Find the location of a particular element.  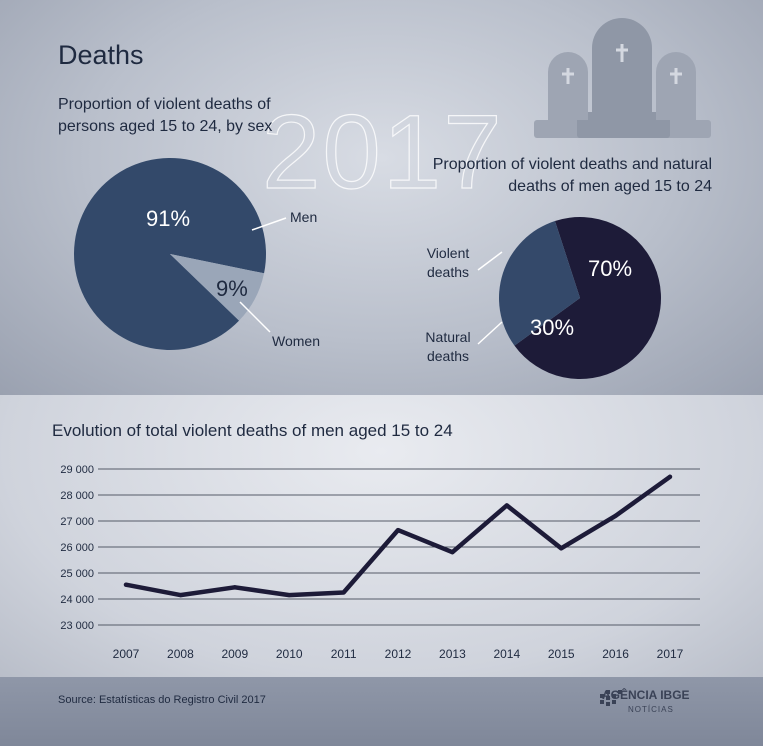

y-tick-label: 24 000 is located at coordinates (77, 600).